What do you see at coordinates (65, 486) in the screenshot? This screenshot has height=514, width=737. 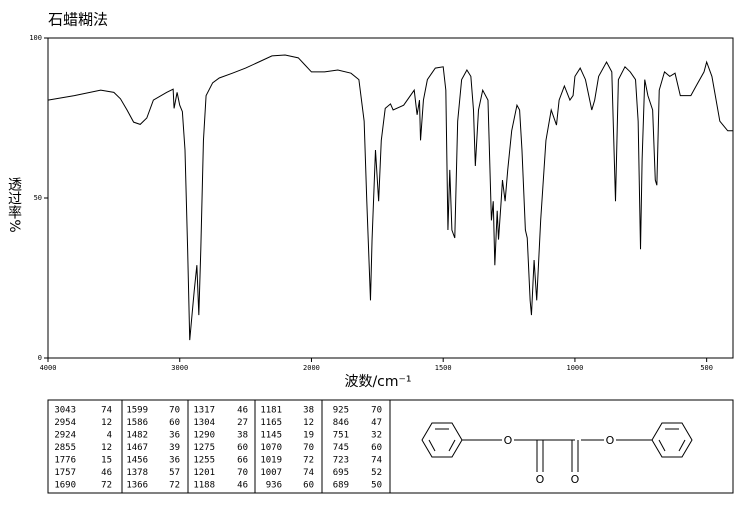 I see `peak-wavenumber: 1690` at bounding box center [65, 486].